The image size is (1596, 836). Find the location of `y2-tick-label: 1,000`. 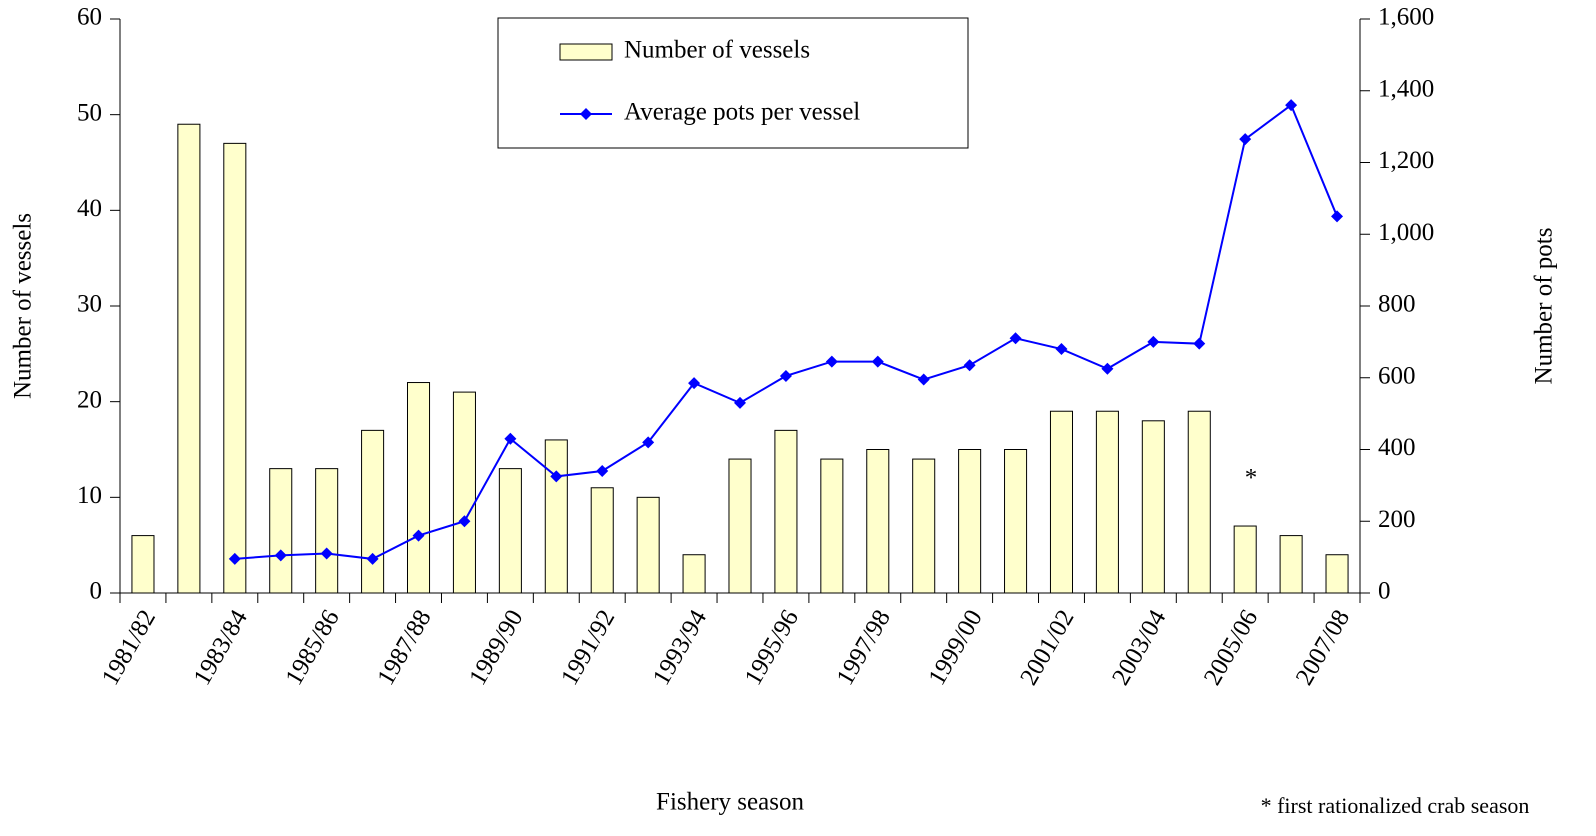

y2-tick-label: 1,000 is located at coordinates (1406, 232).